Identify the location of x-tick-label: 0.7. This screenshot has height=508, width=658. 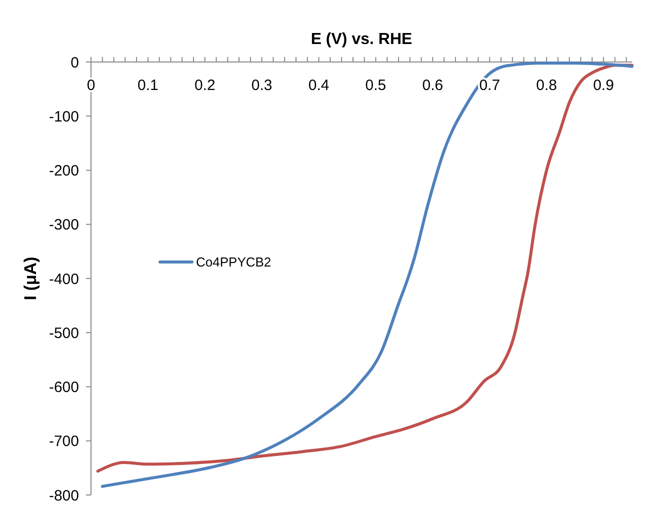
(489, 85).